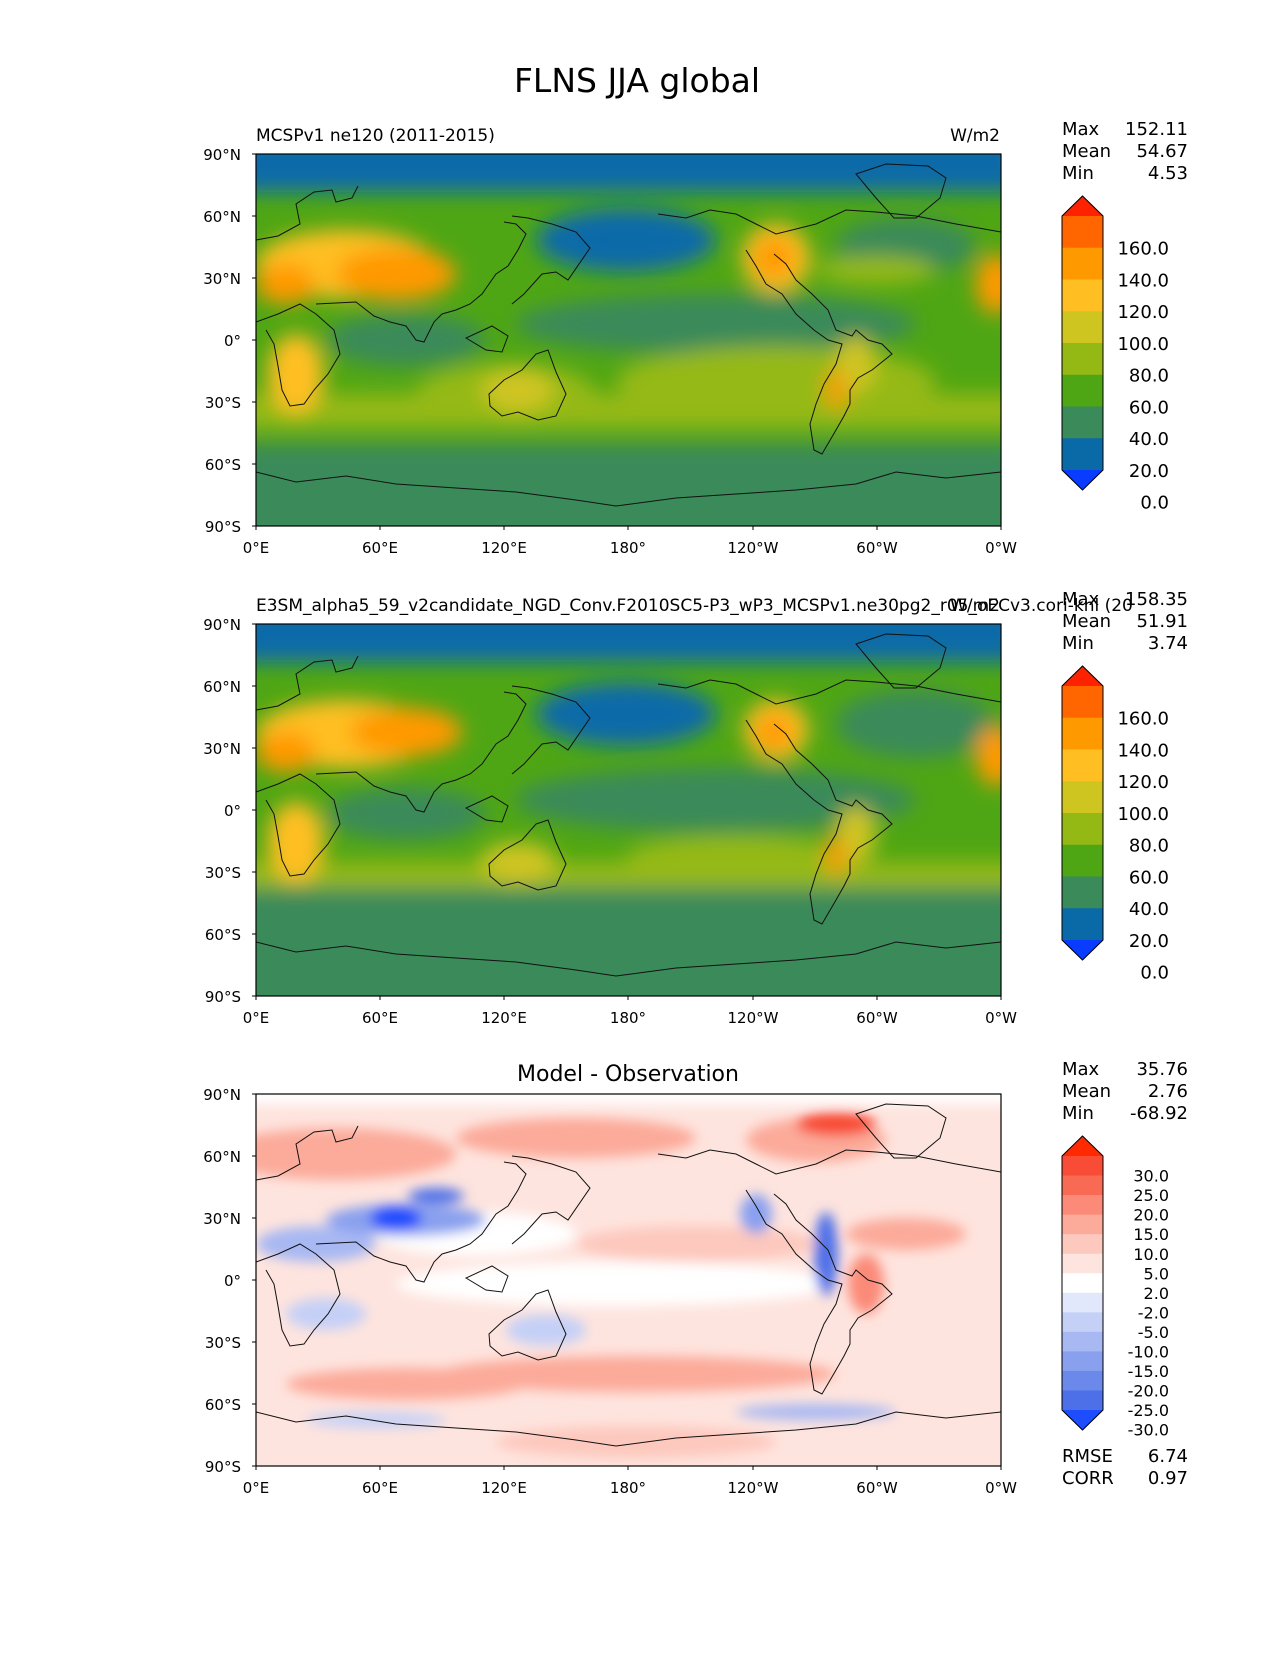 Image resolution: width=1275 pixels, height=1654 pixels. Describe the element at coordinates (1162, 1069) in the screenshot. I see `stat-value: 35.76` at that location.